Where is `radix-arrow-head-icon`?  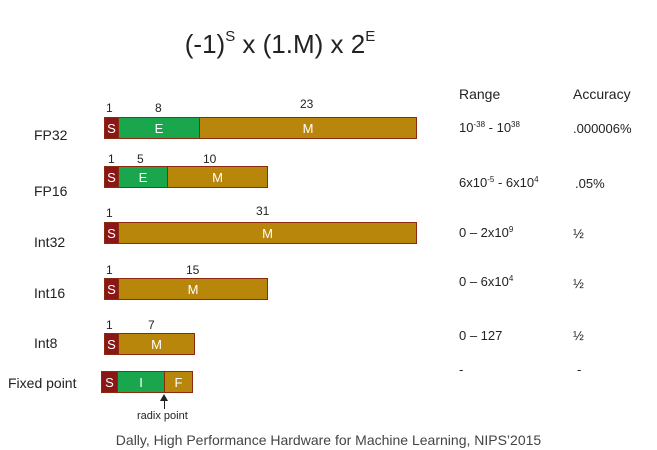
radix-arrow-head-icon is located at coordinates (164, 397).